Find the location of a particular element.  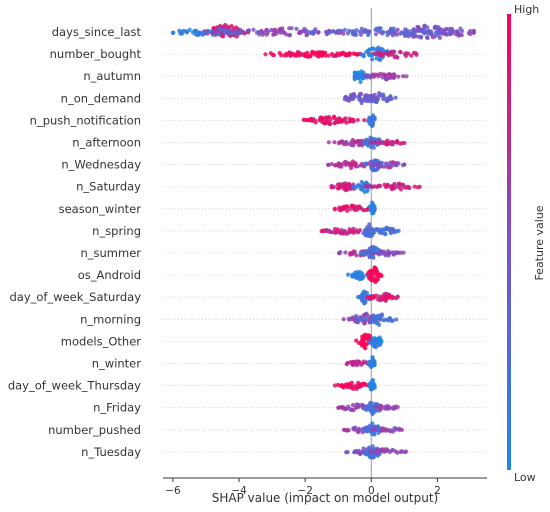

feature-label: season_winter is located at coordinates (100, 209).